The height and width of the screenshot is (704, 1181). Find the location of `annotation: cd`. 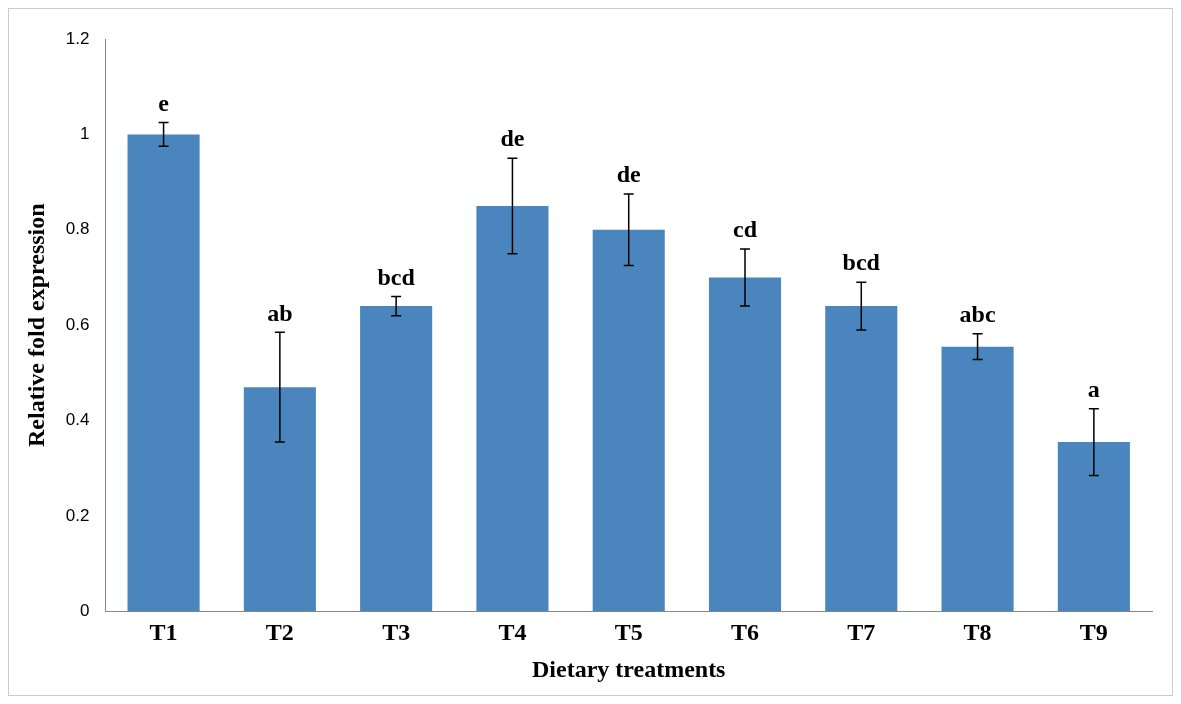

annotation: cd is located at coordinates (745, 229).